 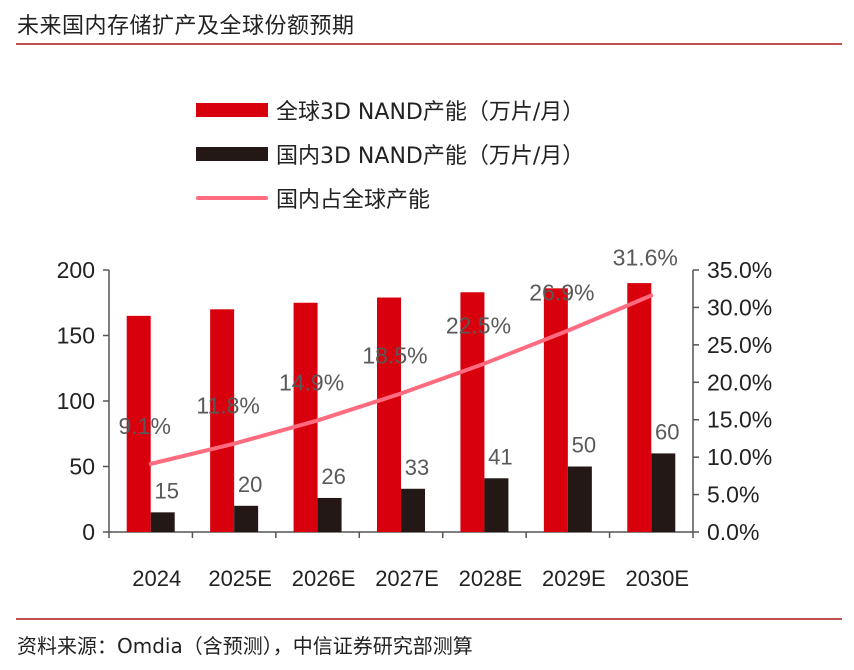 I want to click on legend-swatch-share, so click(x=232, y=198).